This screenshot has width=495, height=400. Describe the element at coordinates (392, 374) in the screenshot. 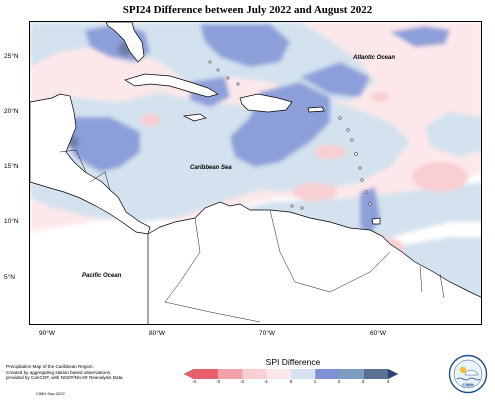

I see `legend-arrow-right` at that location.